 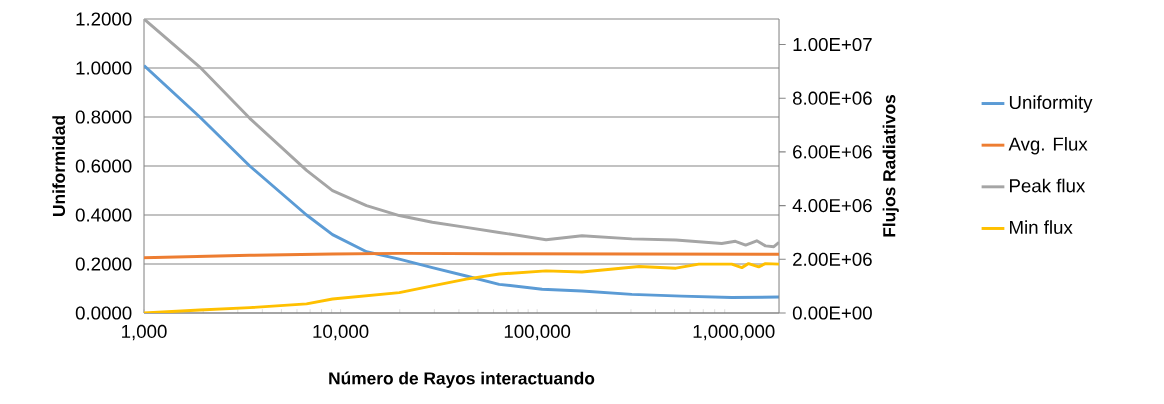 I want to click on y-tick-label: 0.2000, so click(x=103, y=264).